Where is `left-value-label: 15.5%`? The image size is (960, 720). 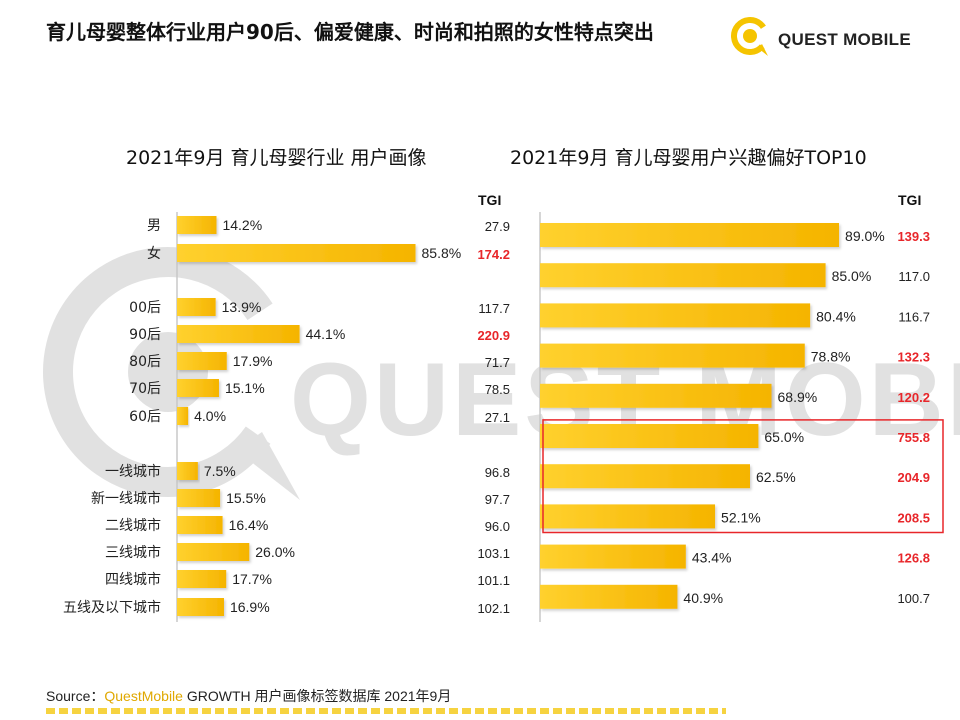 left-value-label: 15.5% is located at coordinates (246, 498).